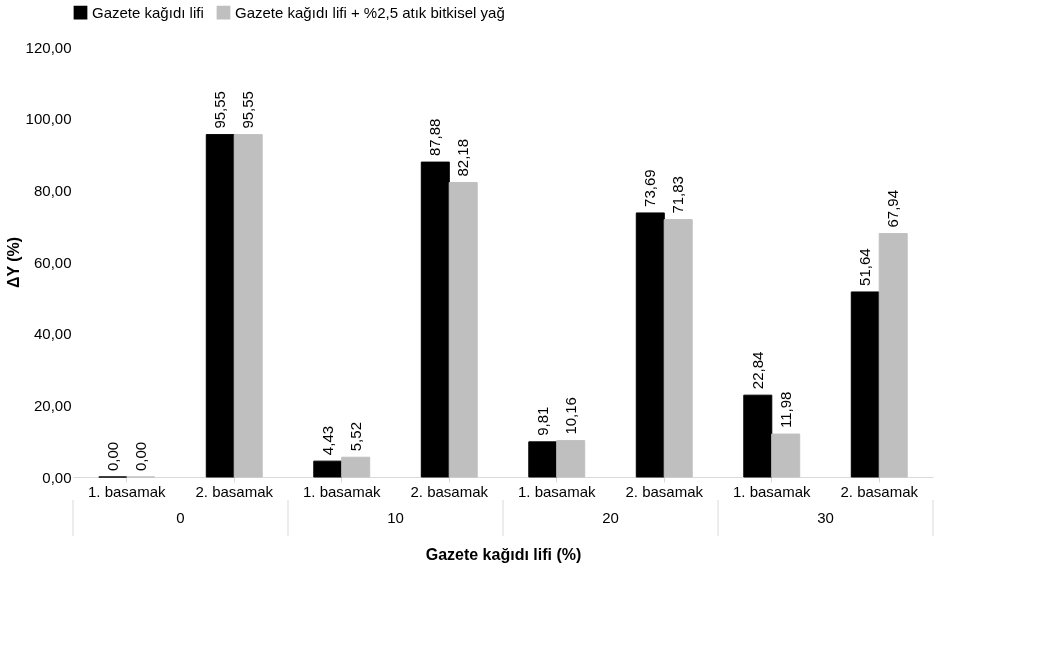  Describe the element at coordinates (757, 370) in the screenshot. I see `data-label: 22,84` at that location.